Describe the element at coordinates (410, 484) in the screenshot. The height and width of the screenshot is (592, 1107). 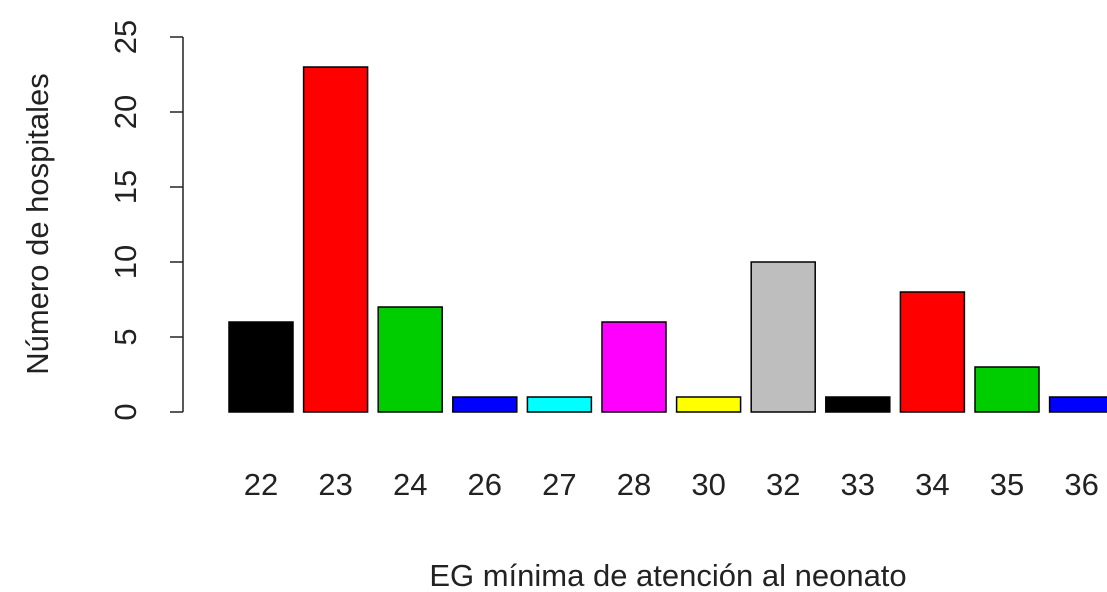
I see `x-tick-label: 24` at that location.